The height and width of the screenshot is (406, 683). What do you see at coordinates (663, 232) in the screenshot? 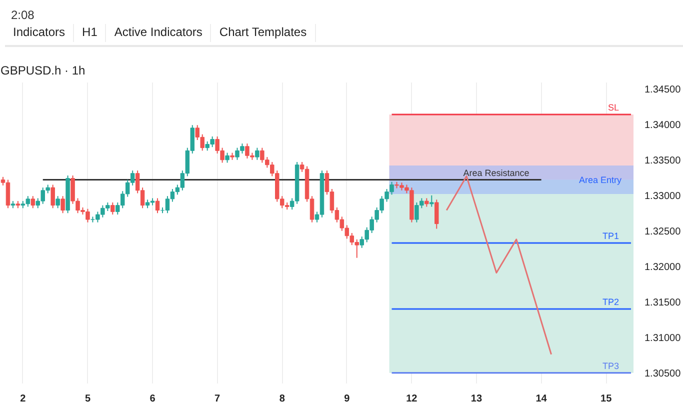
I see `y-tick-label: 1.32500` at bounding box center [663, 232].